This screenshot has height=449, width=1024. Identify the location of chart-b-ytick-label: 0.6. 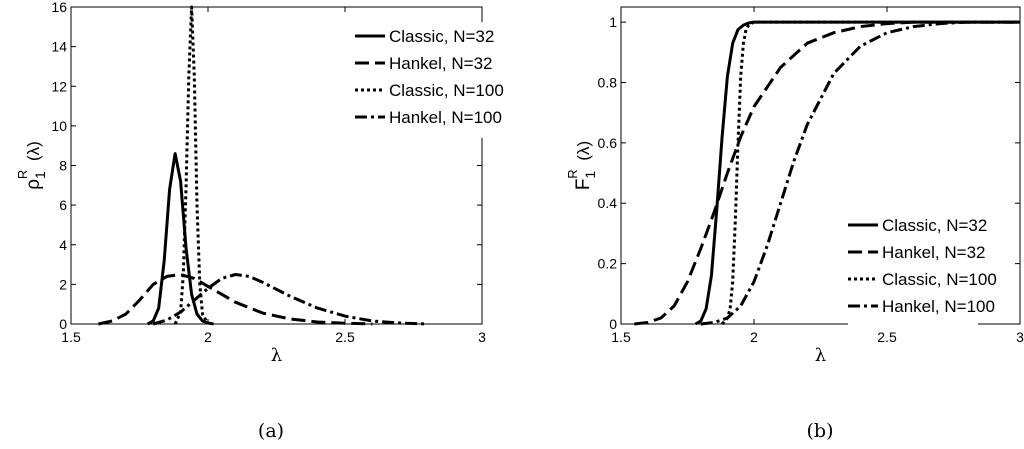
(608, 143).